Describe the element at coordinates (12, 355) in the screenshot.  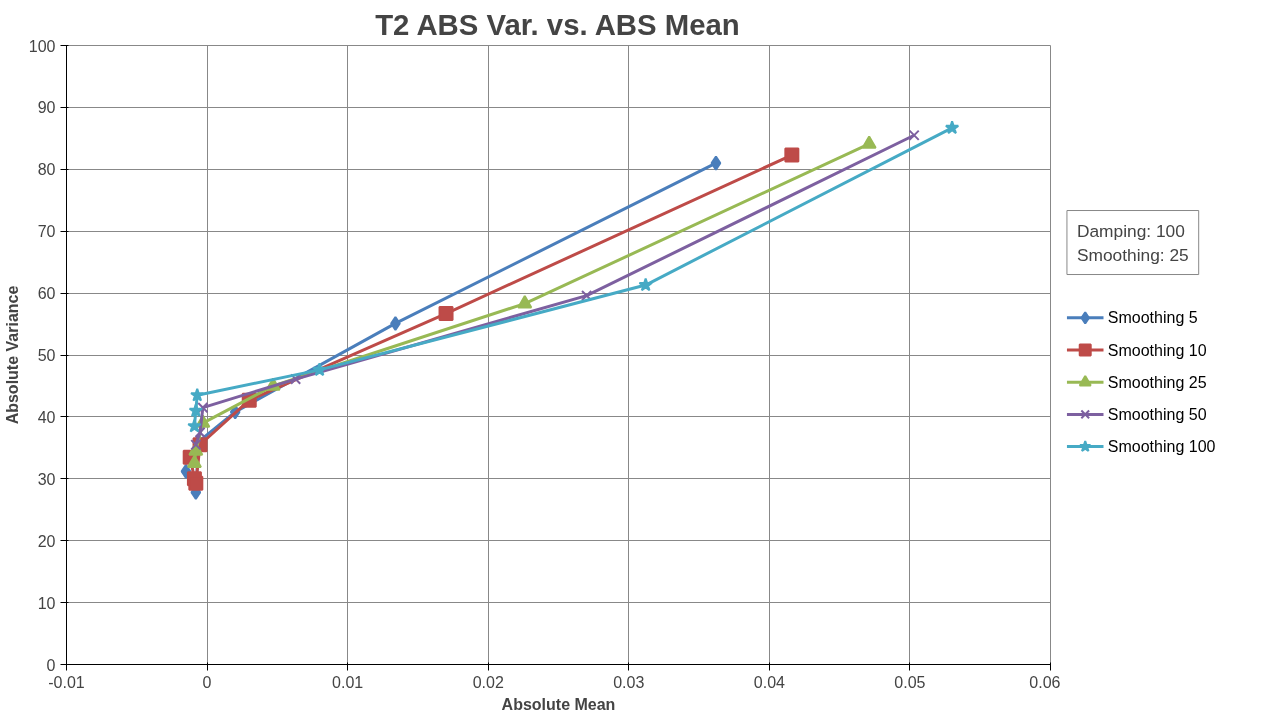
I see `y-axis-title: Absolute Variance` at that location.